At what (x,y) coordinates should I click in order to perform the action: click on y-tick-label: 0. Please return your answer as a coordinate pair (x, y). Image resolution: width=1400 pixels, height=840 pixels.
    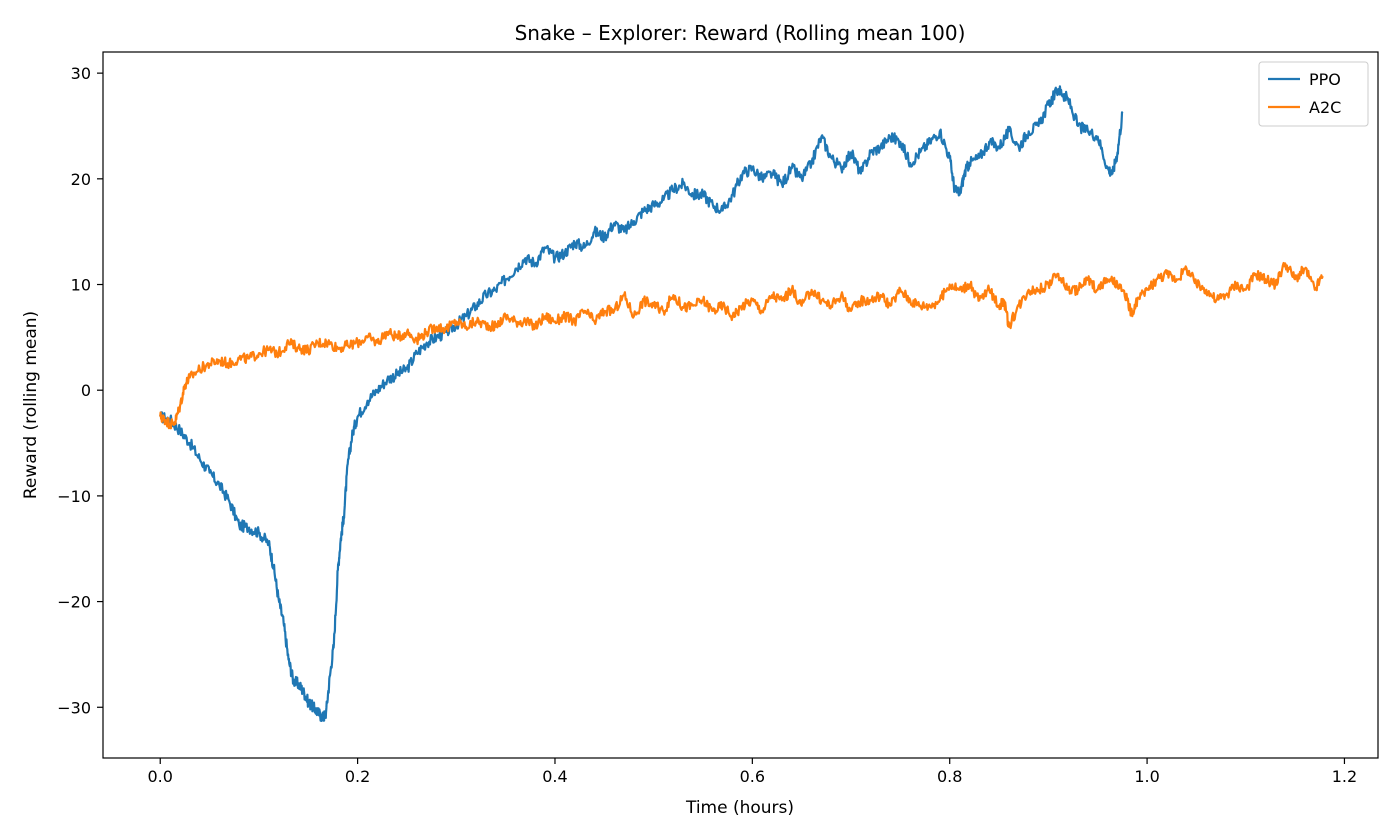
    Looking at the image, I should click on (86, 390).